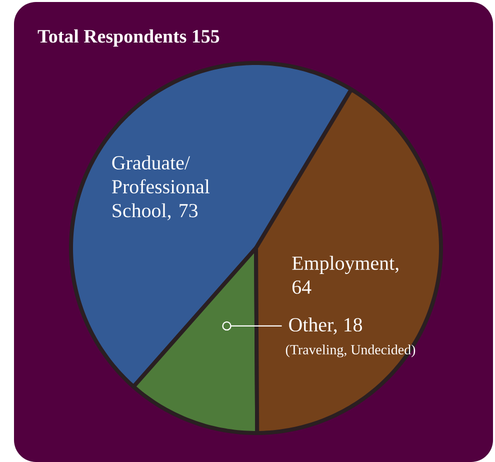 Image resolution: width=495 pixels, height=462 pixels. I want to click on slice-label: Employment, 64, so click(345, 275).